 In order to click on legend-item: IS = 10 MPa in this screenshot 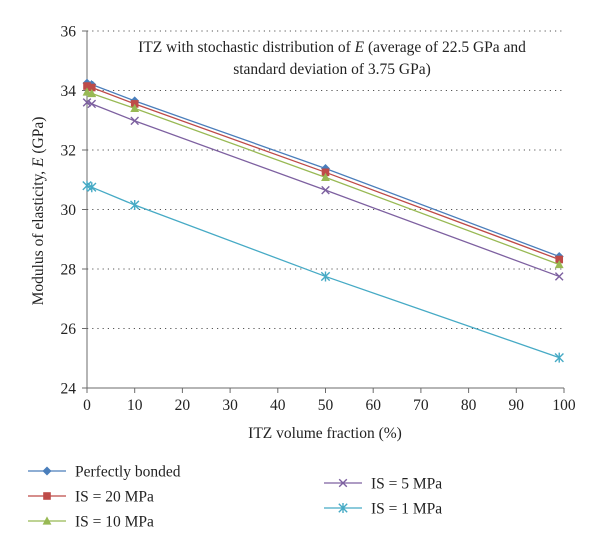, I will do `click(91, 522)`.